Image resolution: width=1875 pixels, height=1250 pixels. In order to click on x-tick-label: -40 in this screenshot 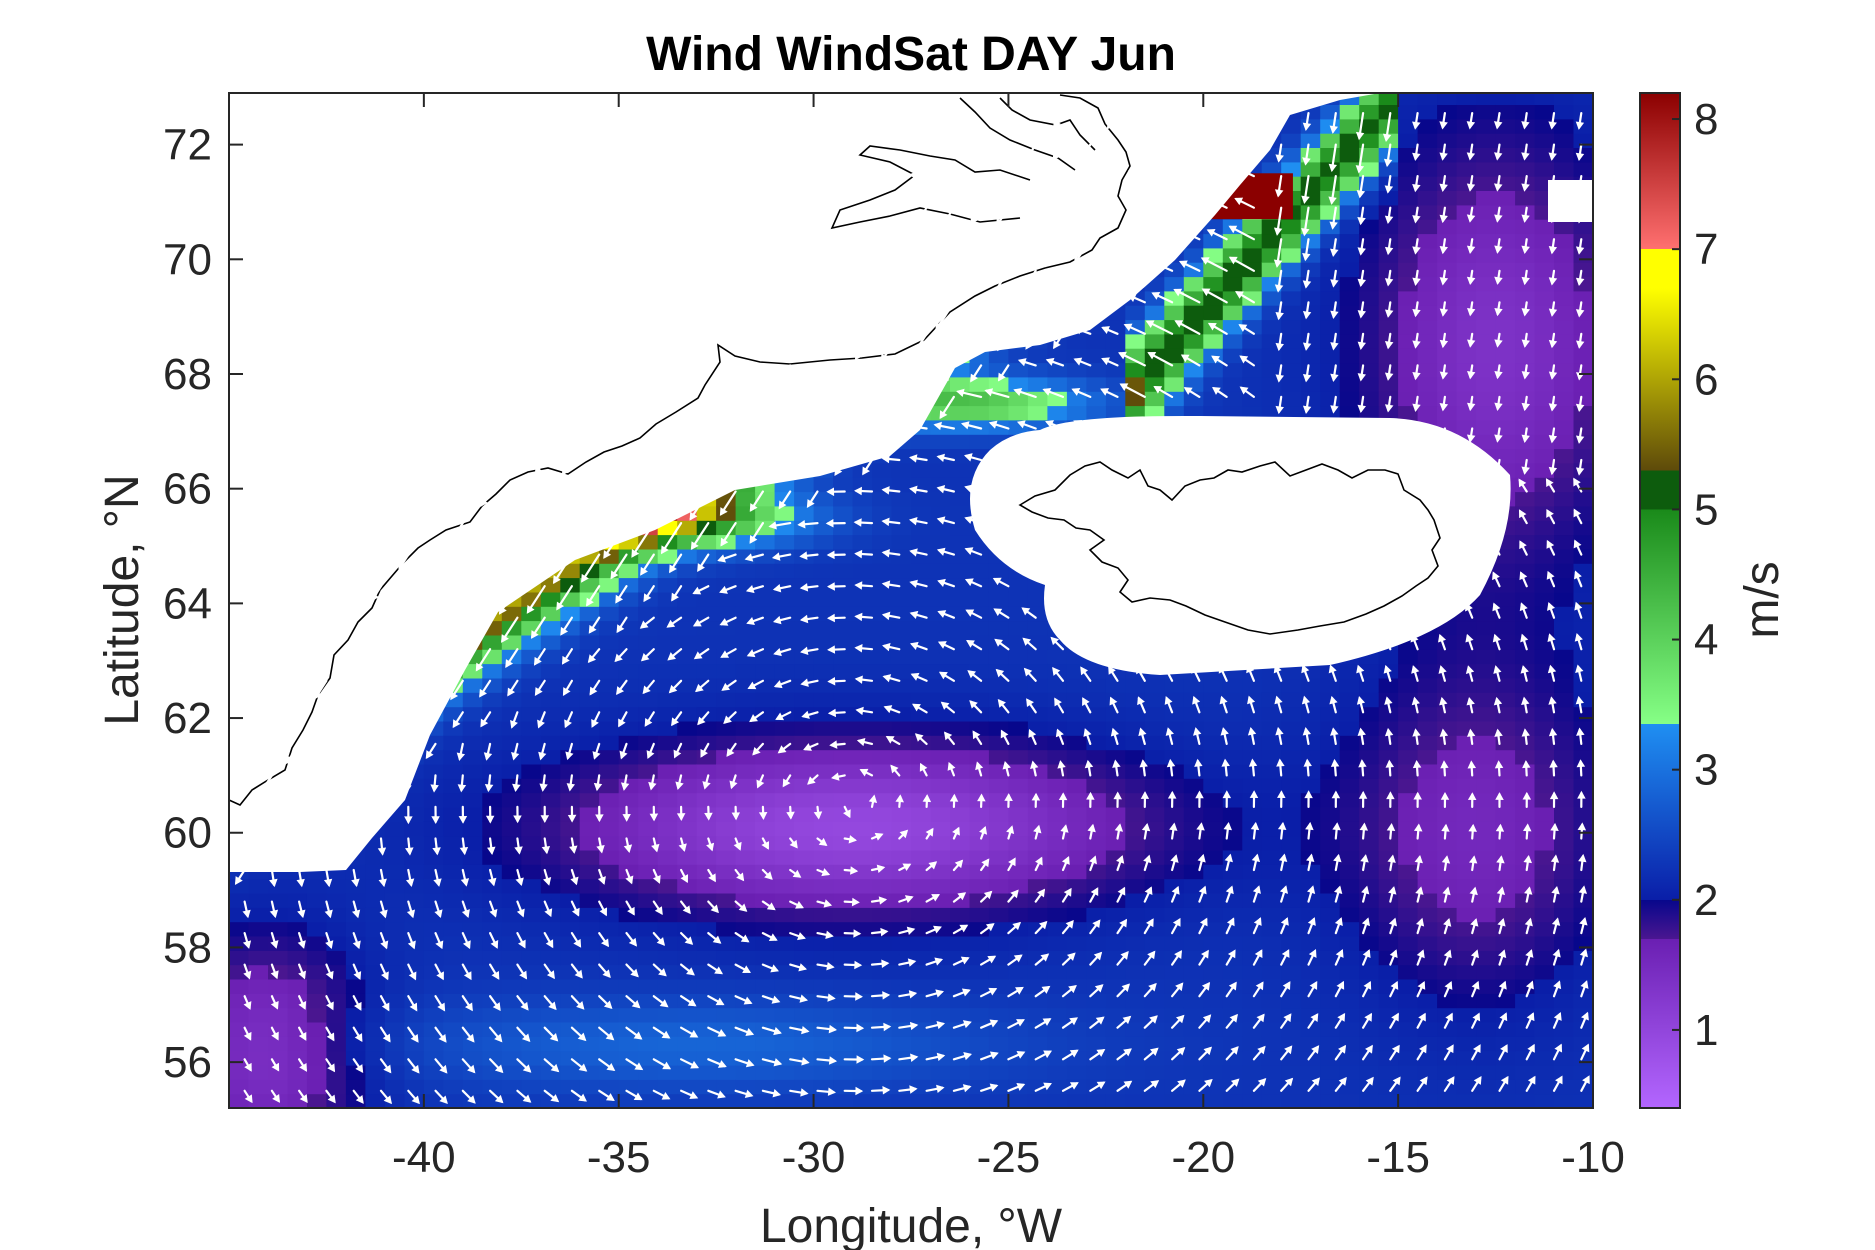, I will do `click(424, 1157)`.